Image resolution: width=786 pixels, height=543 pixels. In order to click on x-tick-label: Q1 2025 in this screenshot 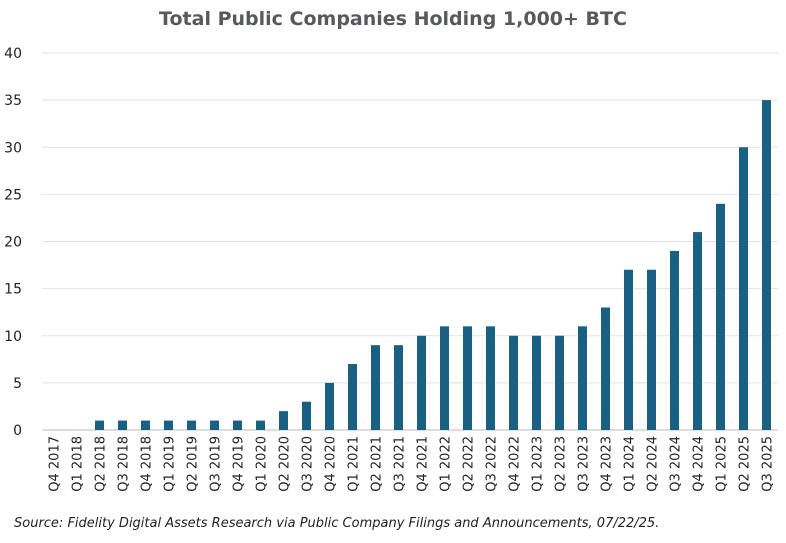, I will do `click(722, 464)`.